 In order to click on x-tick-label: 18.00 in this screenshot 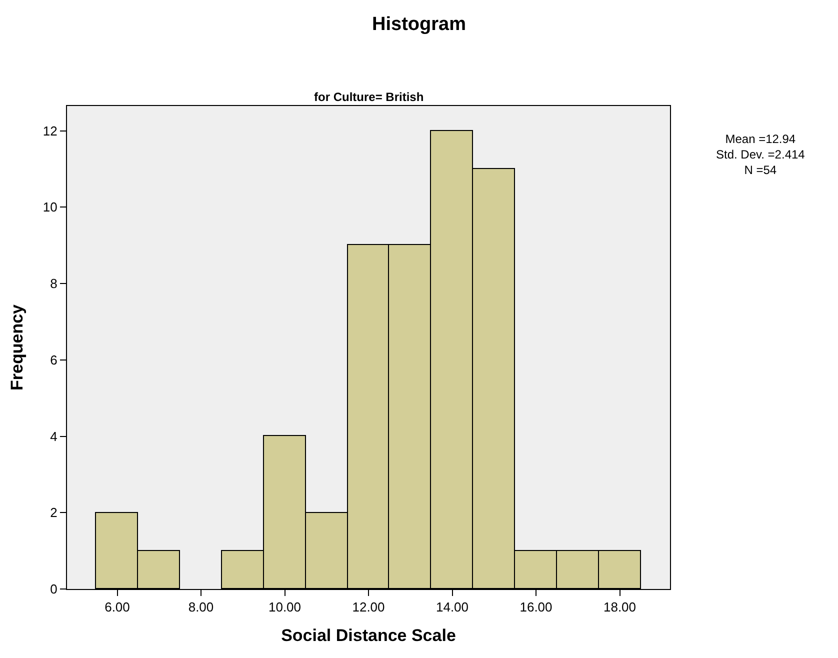, I will do `click(619, 607)`.